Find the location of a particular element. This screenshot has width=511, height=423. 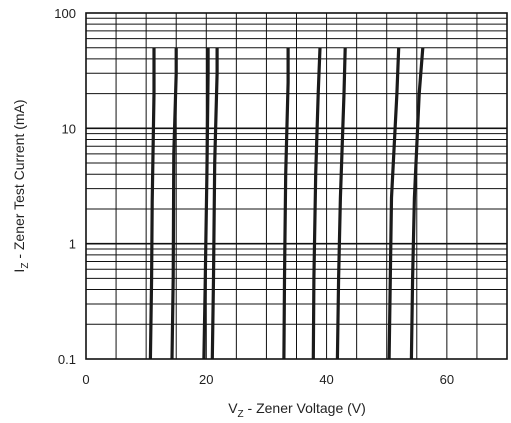

y-tick-label: 100 is located at coordinates (65, 13).